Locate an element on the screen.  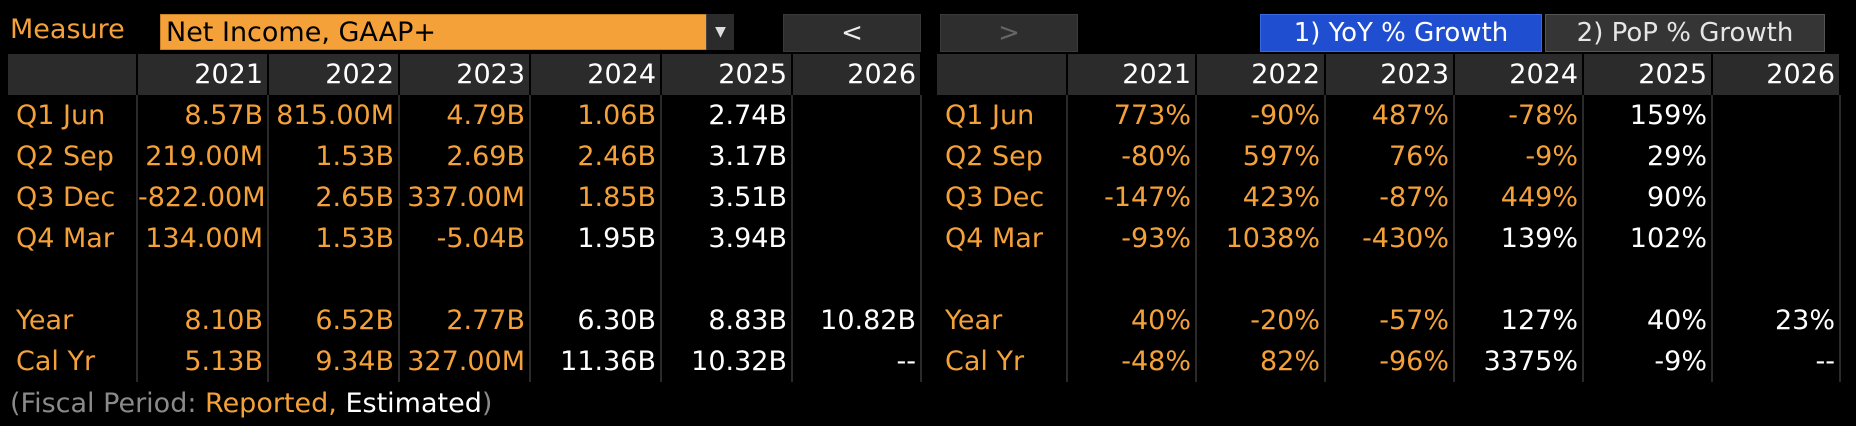
value-cell: 3.94B is located at coordinates (727, 238).